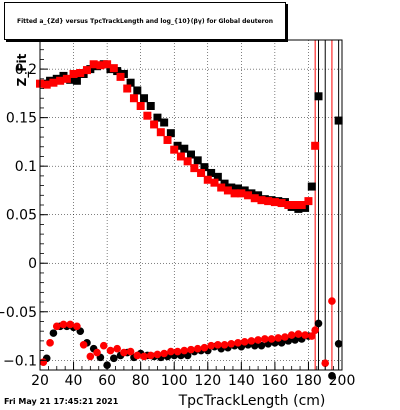  What do you see at coordinates (40, 381) in the screenshot?
I see `x-tick-label: 20` at bounding box center [40, 381].